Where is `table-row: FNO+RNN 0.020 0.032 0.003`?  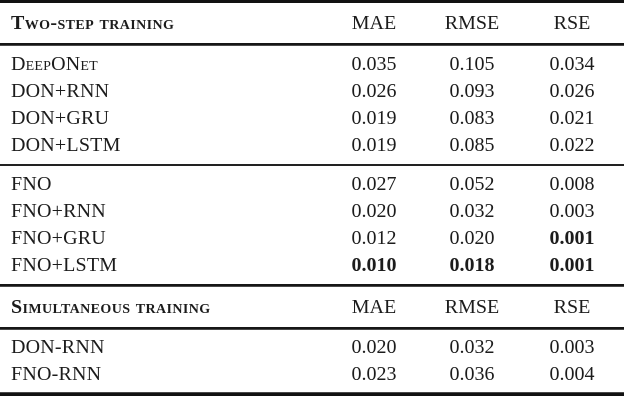 table-row: FNO+RNN 0.020 0.032 0.003 is located at coordinates (312, 211).